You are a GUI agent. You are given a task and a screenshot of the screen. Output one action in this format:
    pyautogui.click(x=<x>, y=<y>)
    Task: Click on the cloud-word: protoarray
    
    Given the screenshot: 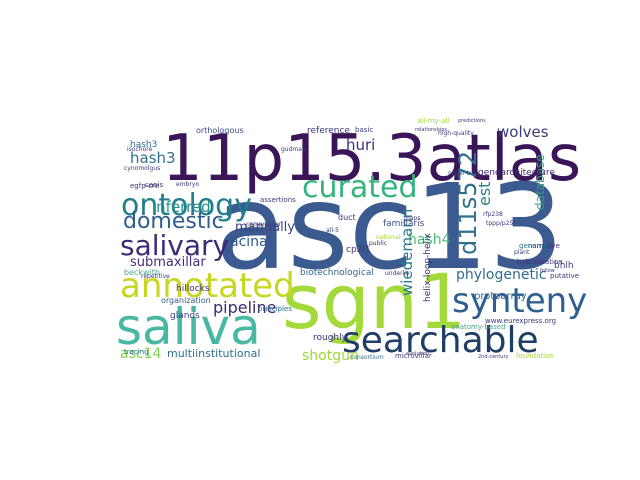 What is the action you would take?
    pyautogui.click(x=500, y=296)
    